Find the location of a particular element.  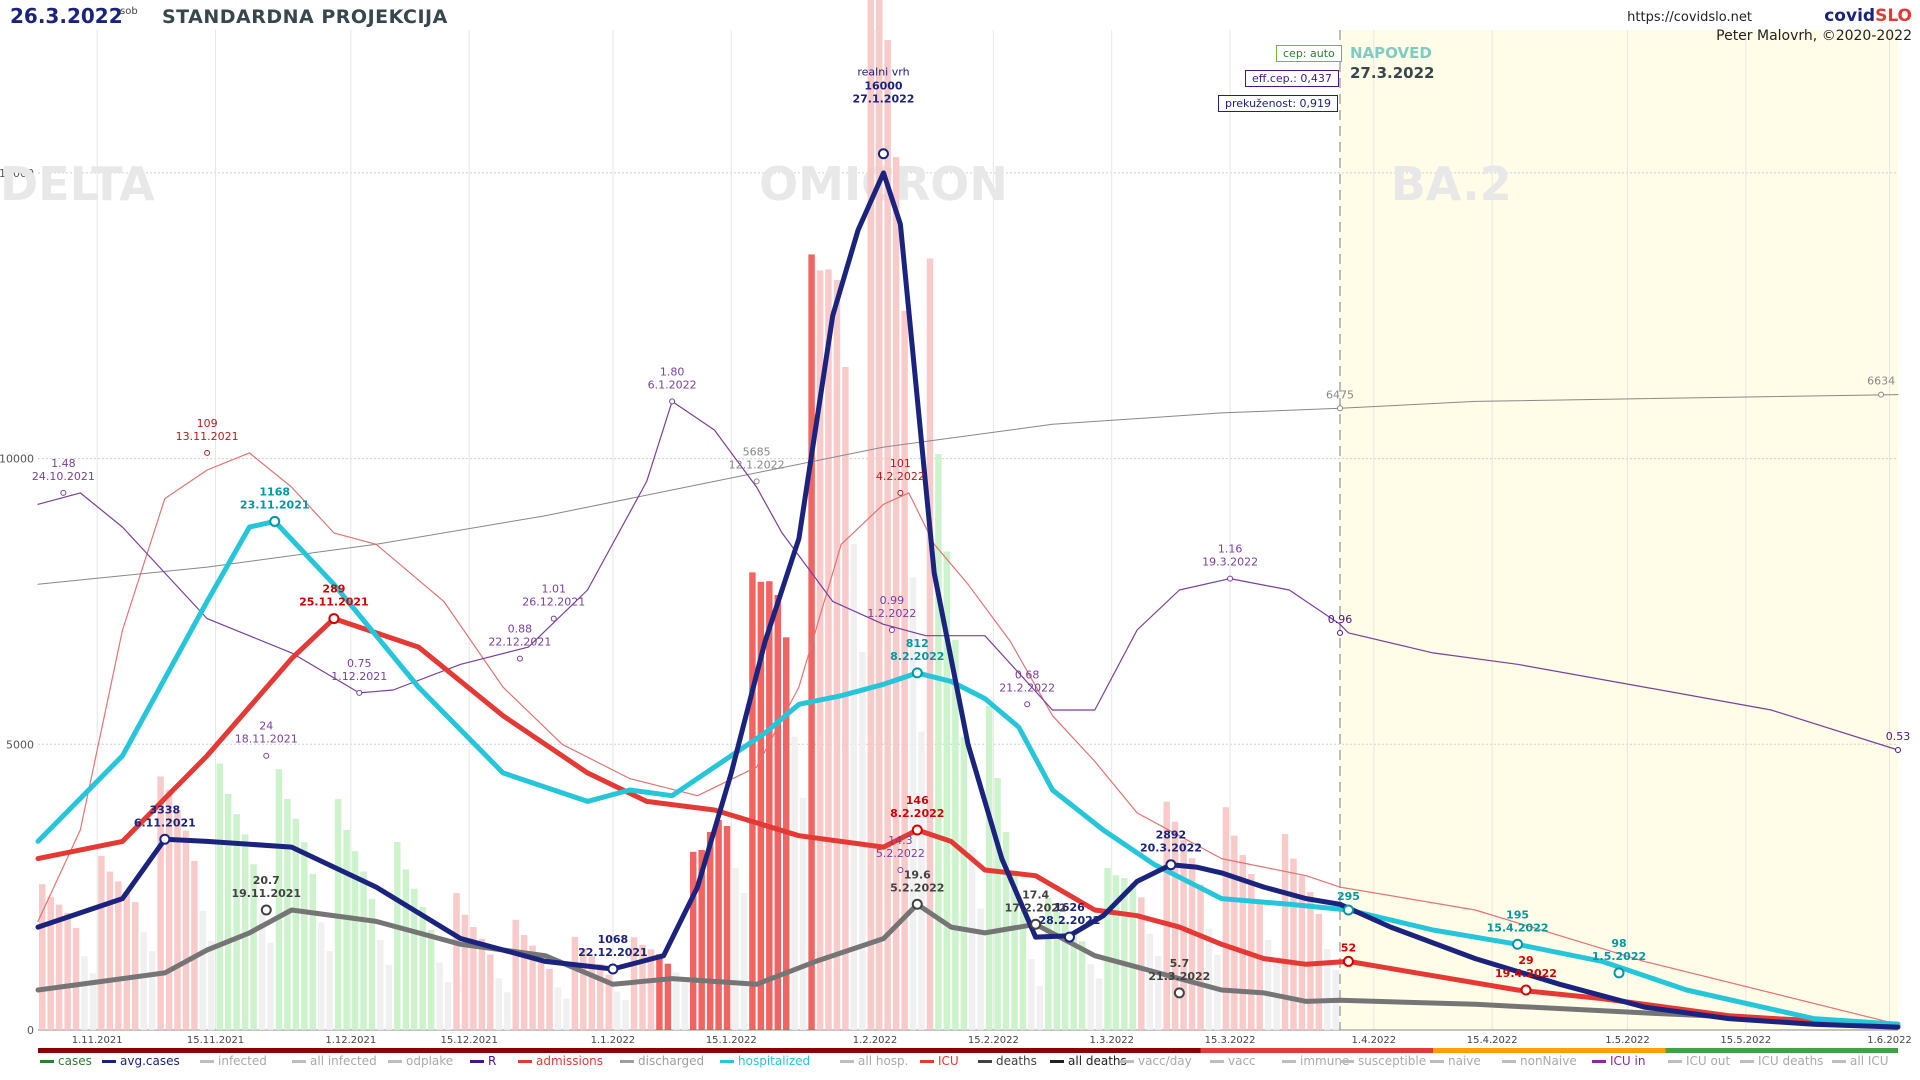

legend-item: hospitalized is located at coordinates (765, 1061).